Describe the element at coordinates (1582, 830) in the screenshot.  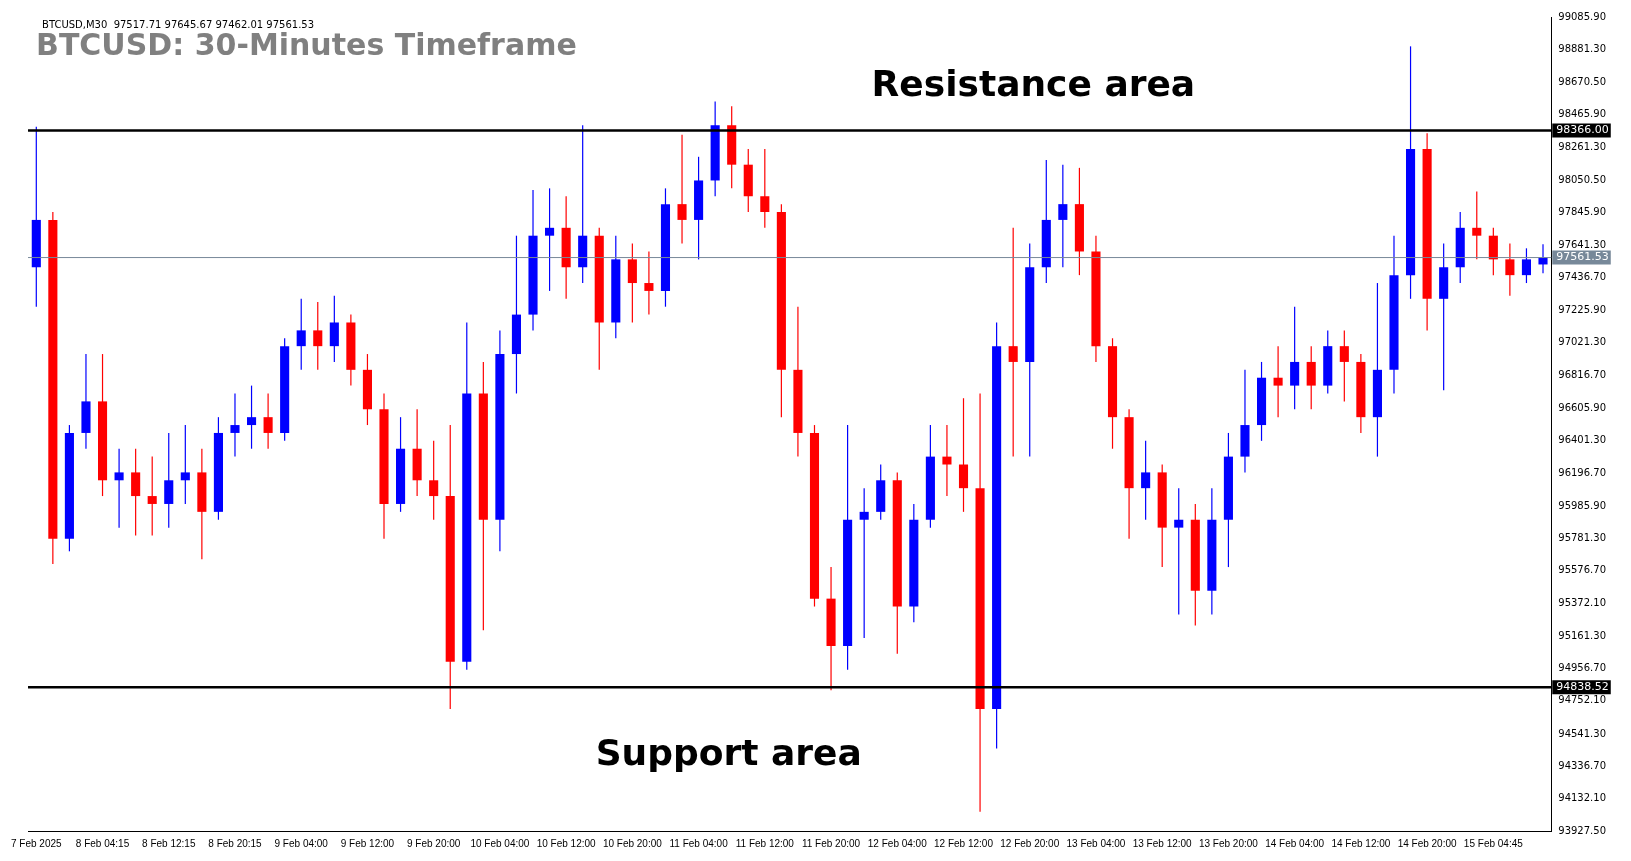
I see `y-tick-label: 93927.50` at that location.